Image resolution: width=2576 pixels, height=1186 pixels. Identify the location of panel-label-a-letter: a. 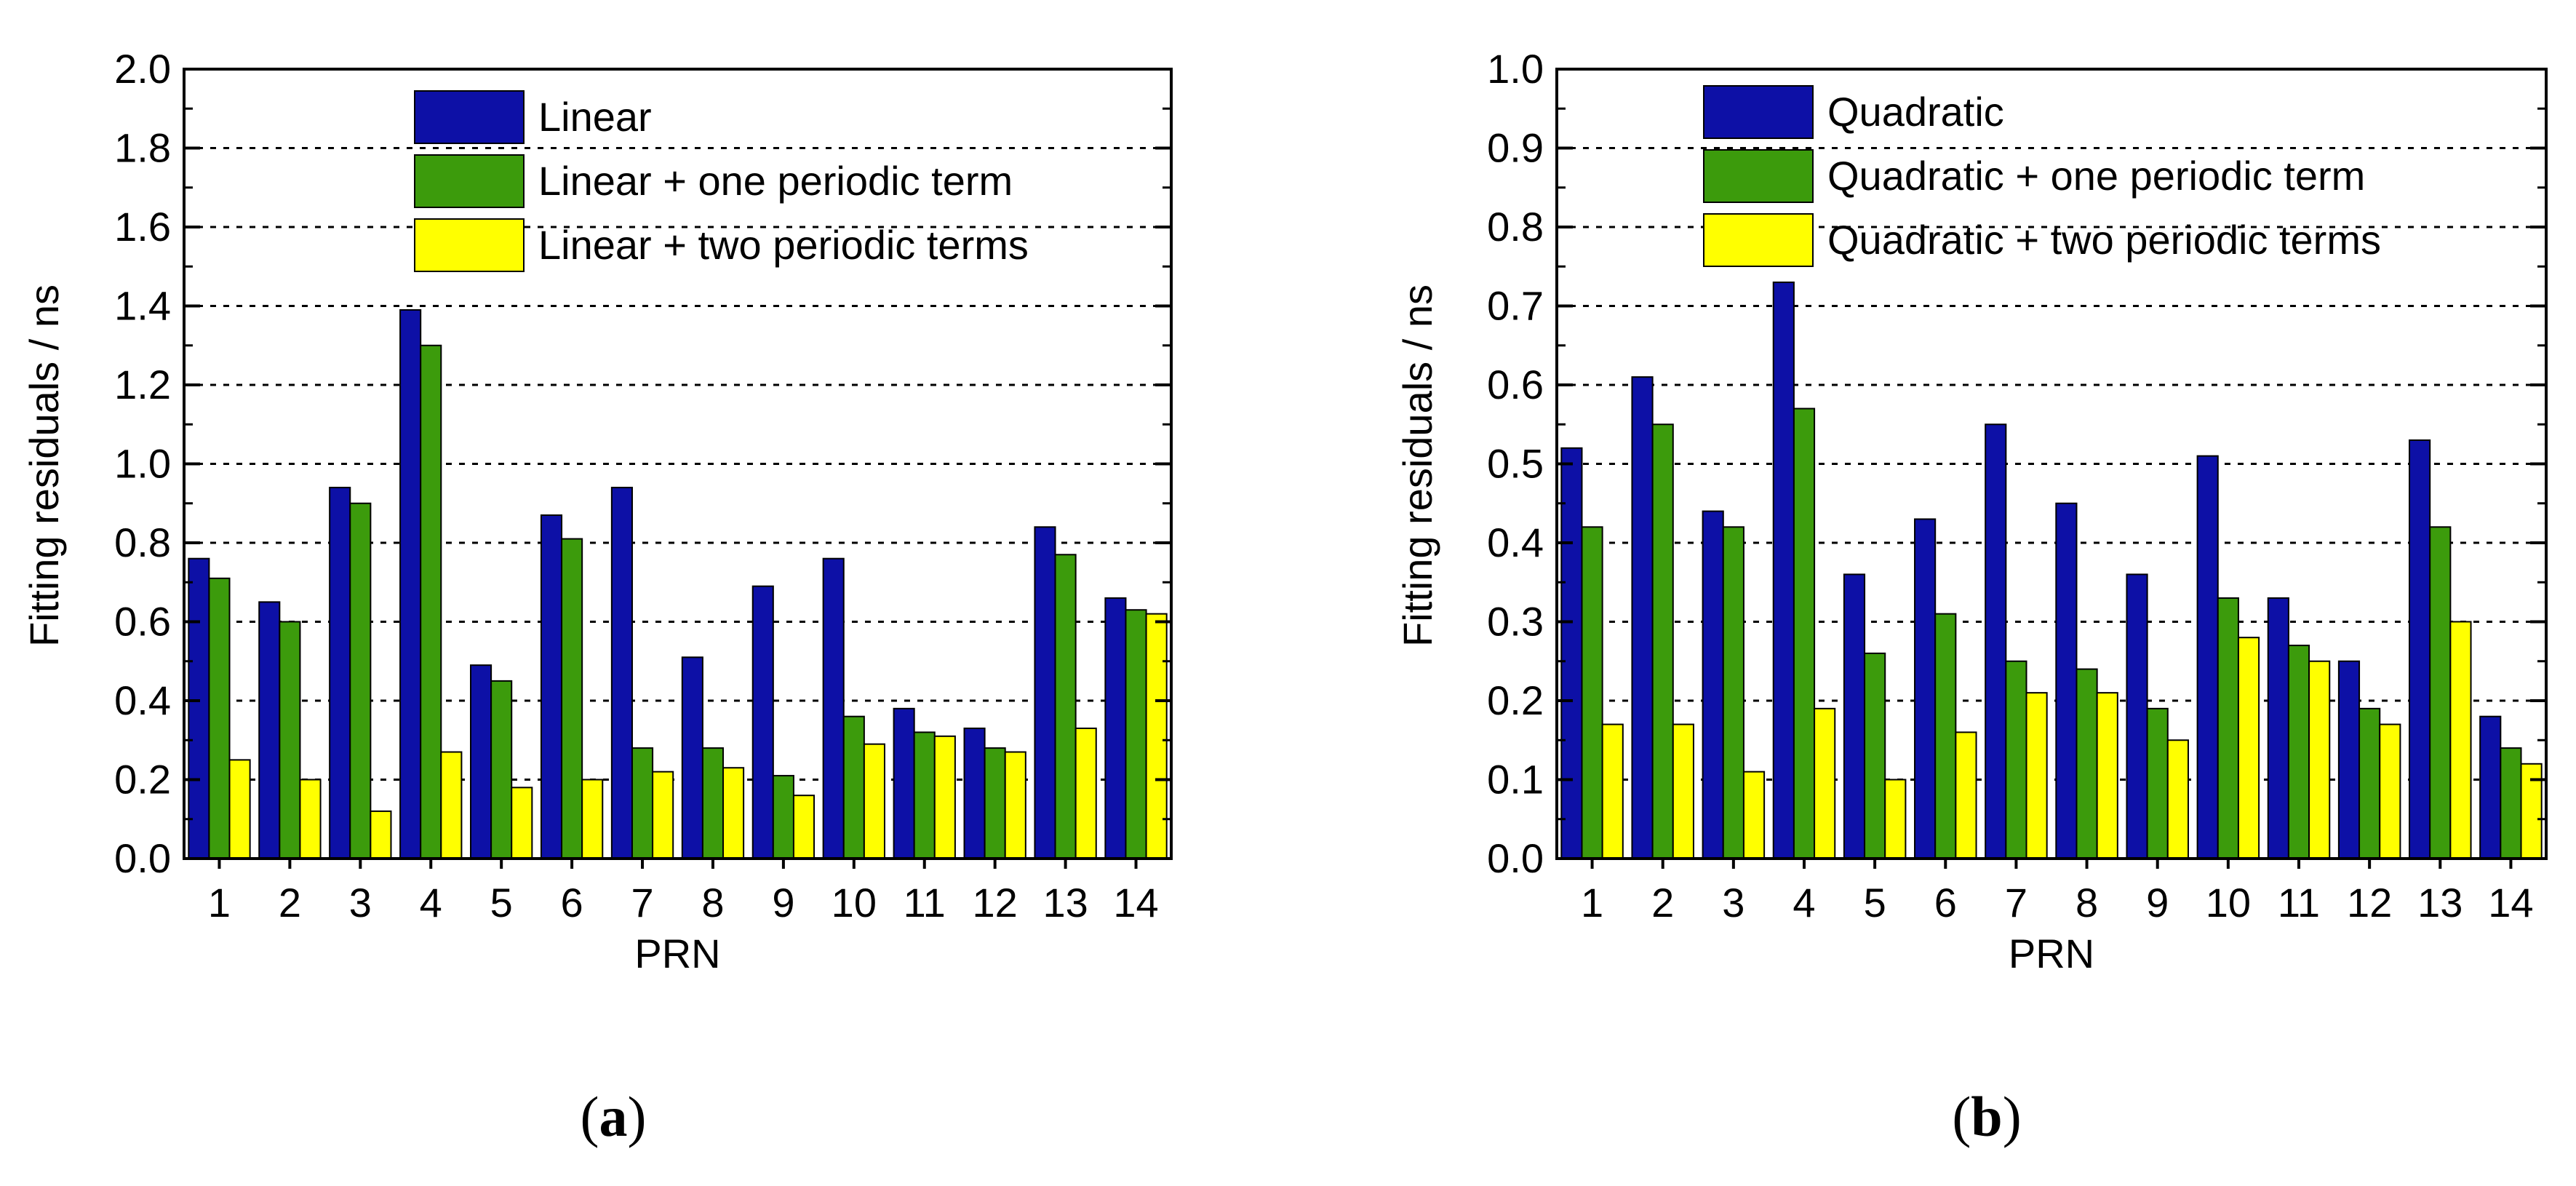
(613, 1116).